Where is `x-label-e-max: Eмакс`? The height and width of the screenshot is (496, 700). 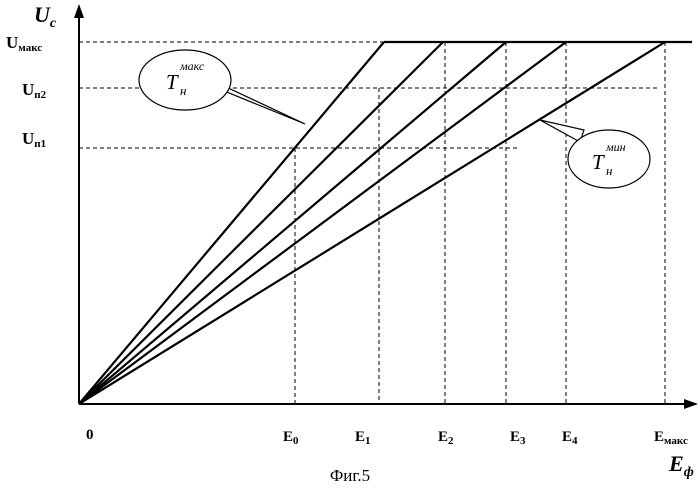
x-label-e-max: Eмакс is located at coordinates (671, 438).